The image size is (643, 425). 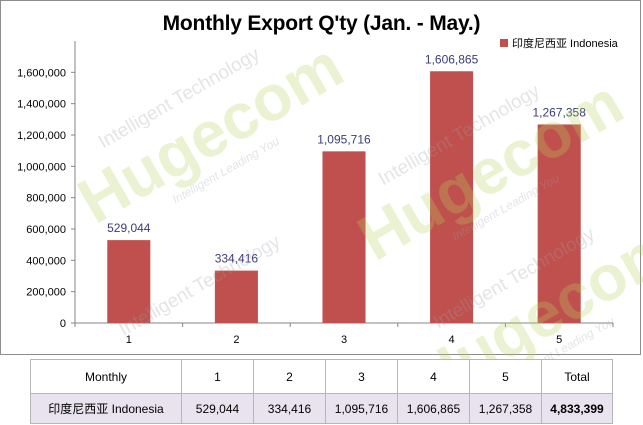 I want to click on data-label: 1,606,865, so click(x=452, y=59).